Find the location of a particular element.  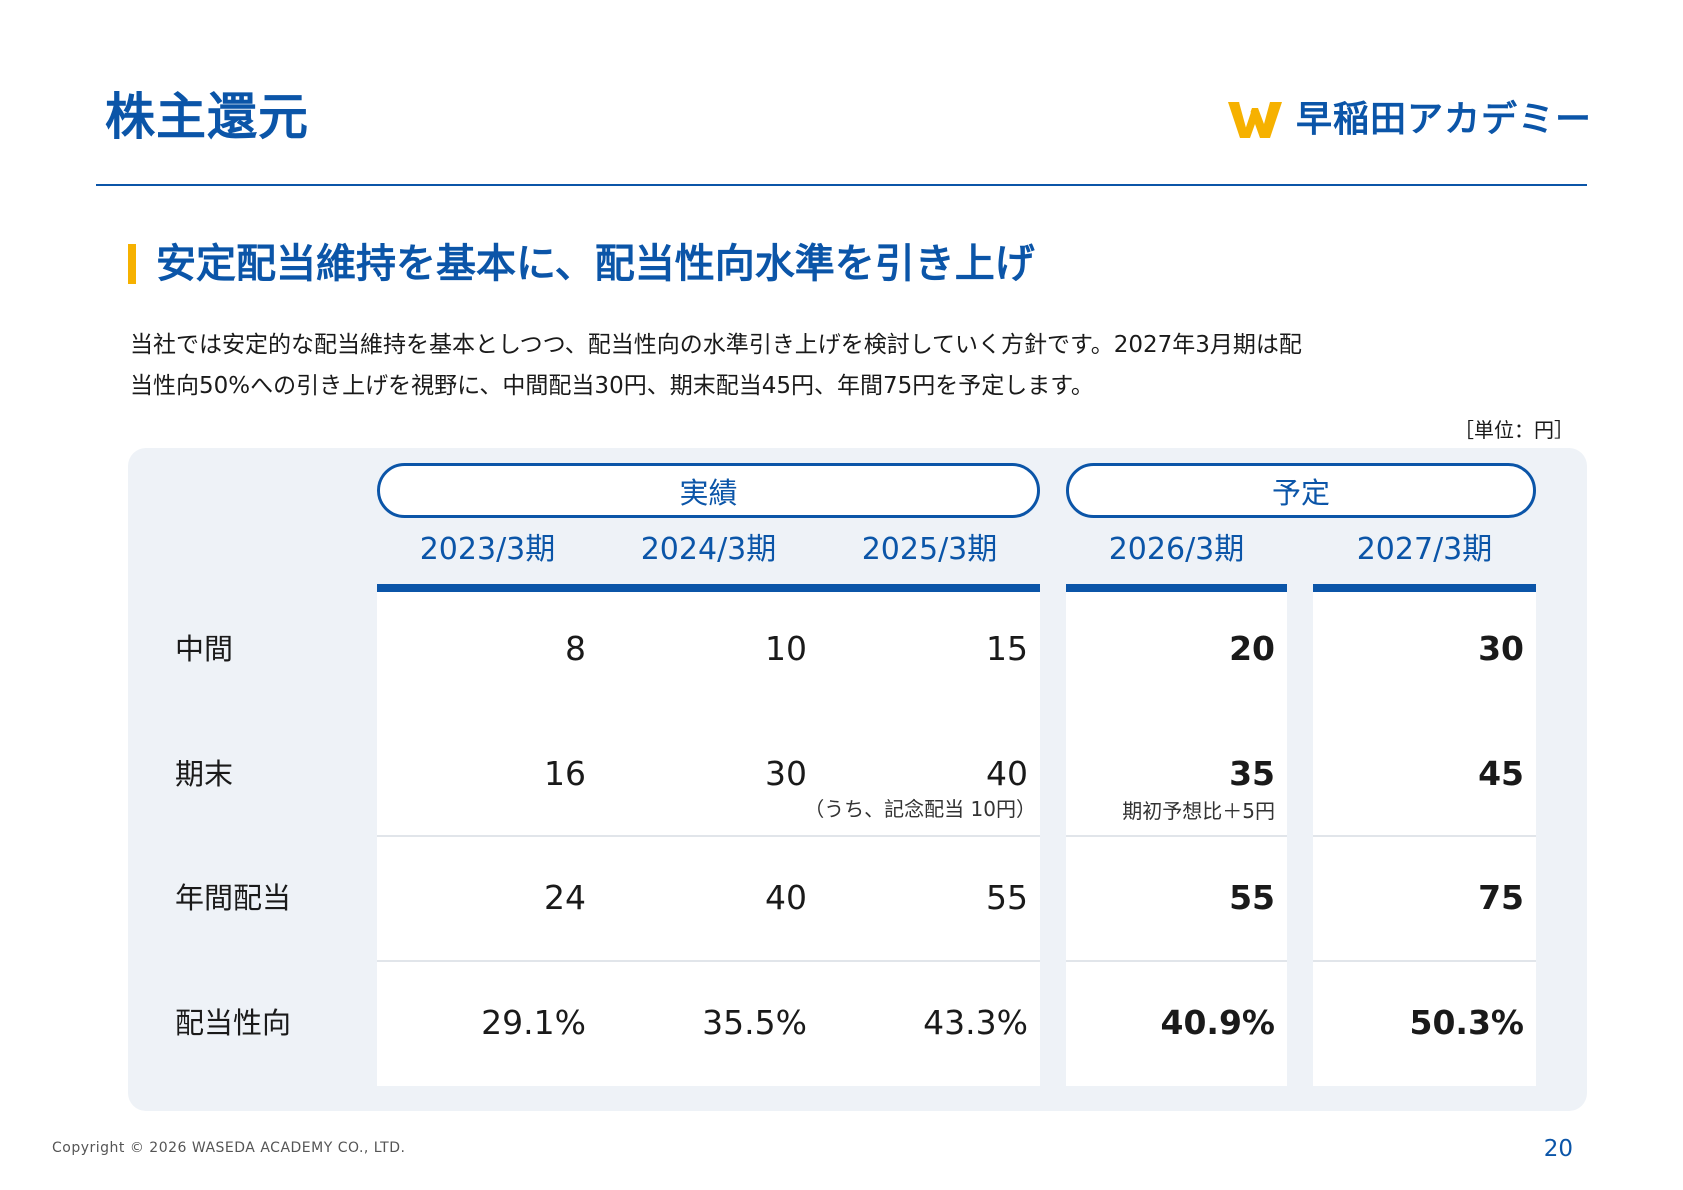

table-cell: 35 is located at coordinates (1252, 773).